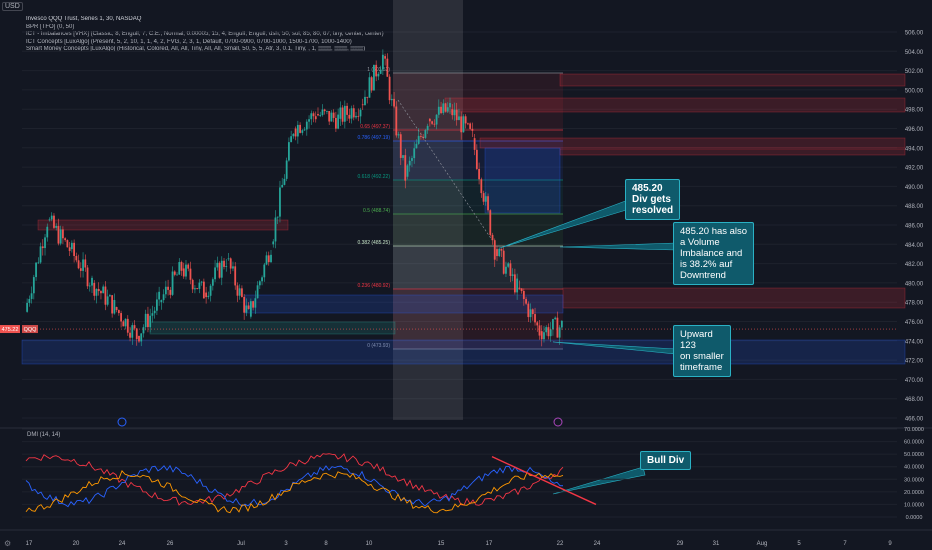 This screenshot has height=550, width=932. What do you see at coordinates (914, 227) in the screenshot?
I see `price-tick-label: 486.00` at bounding box center [914, 227].